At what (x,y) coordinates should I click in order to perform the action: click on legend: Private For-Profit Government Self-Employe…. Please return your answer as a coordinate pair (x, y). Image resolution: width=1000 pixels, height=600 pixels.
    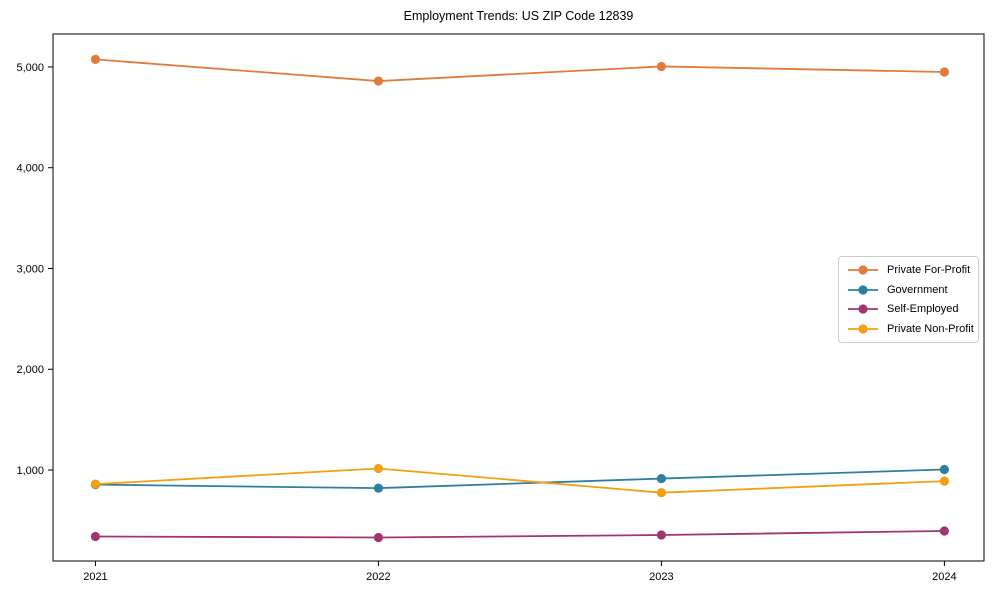
    Looking at the image, I should click on (908, 299).